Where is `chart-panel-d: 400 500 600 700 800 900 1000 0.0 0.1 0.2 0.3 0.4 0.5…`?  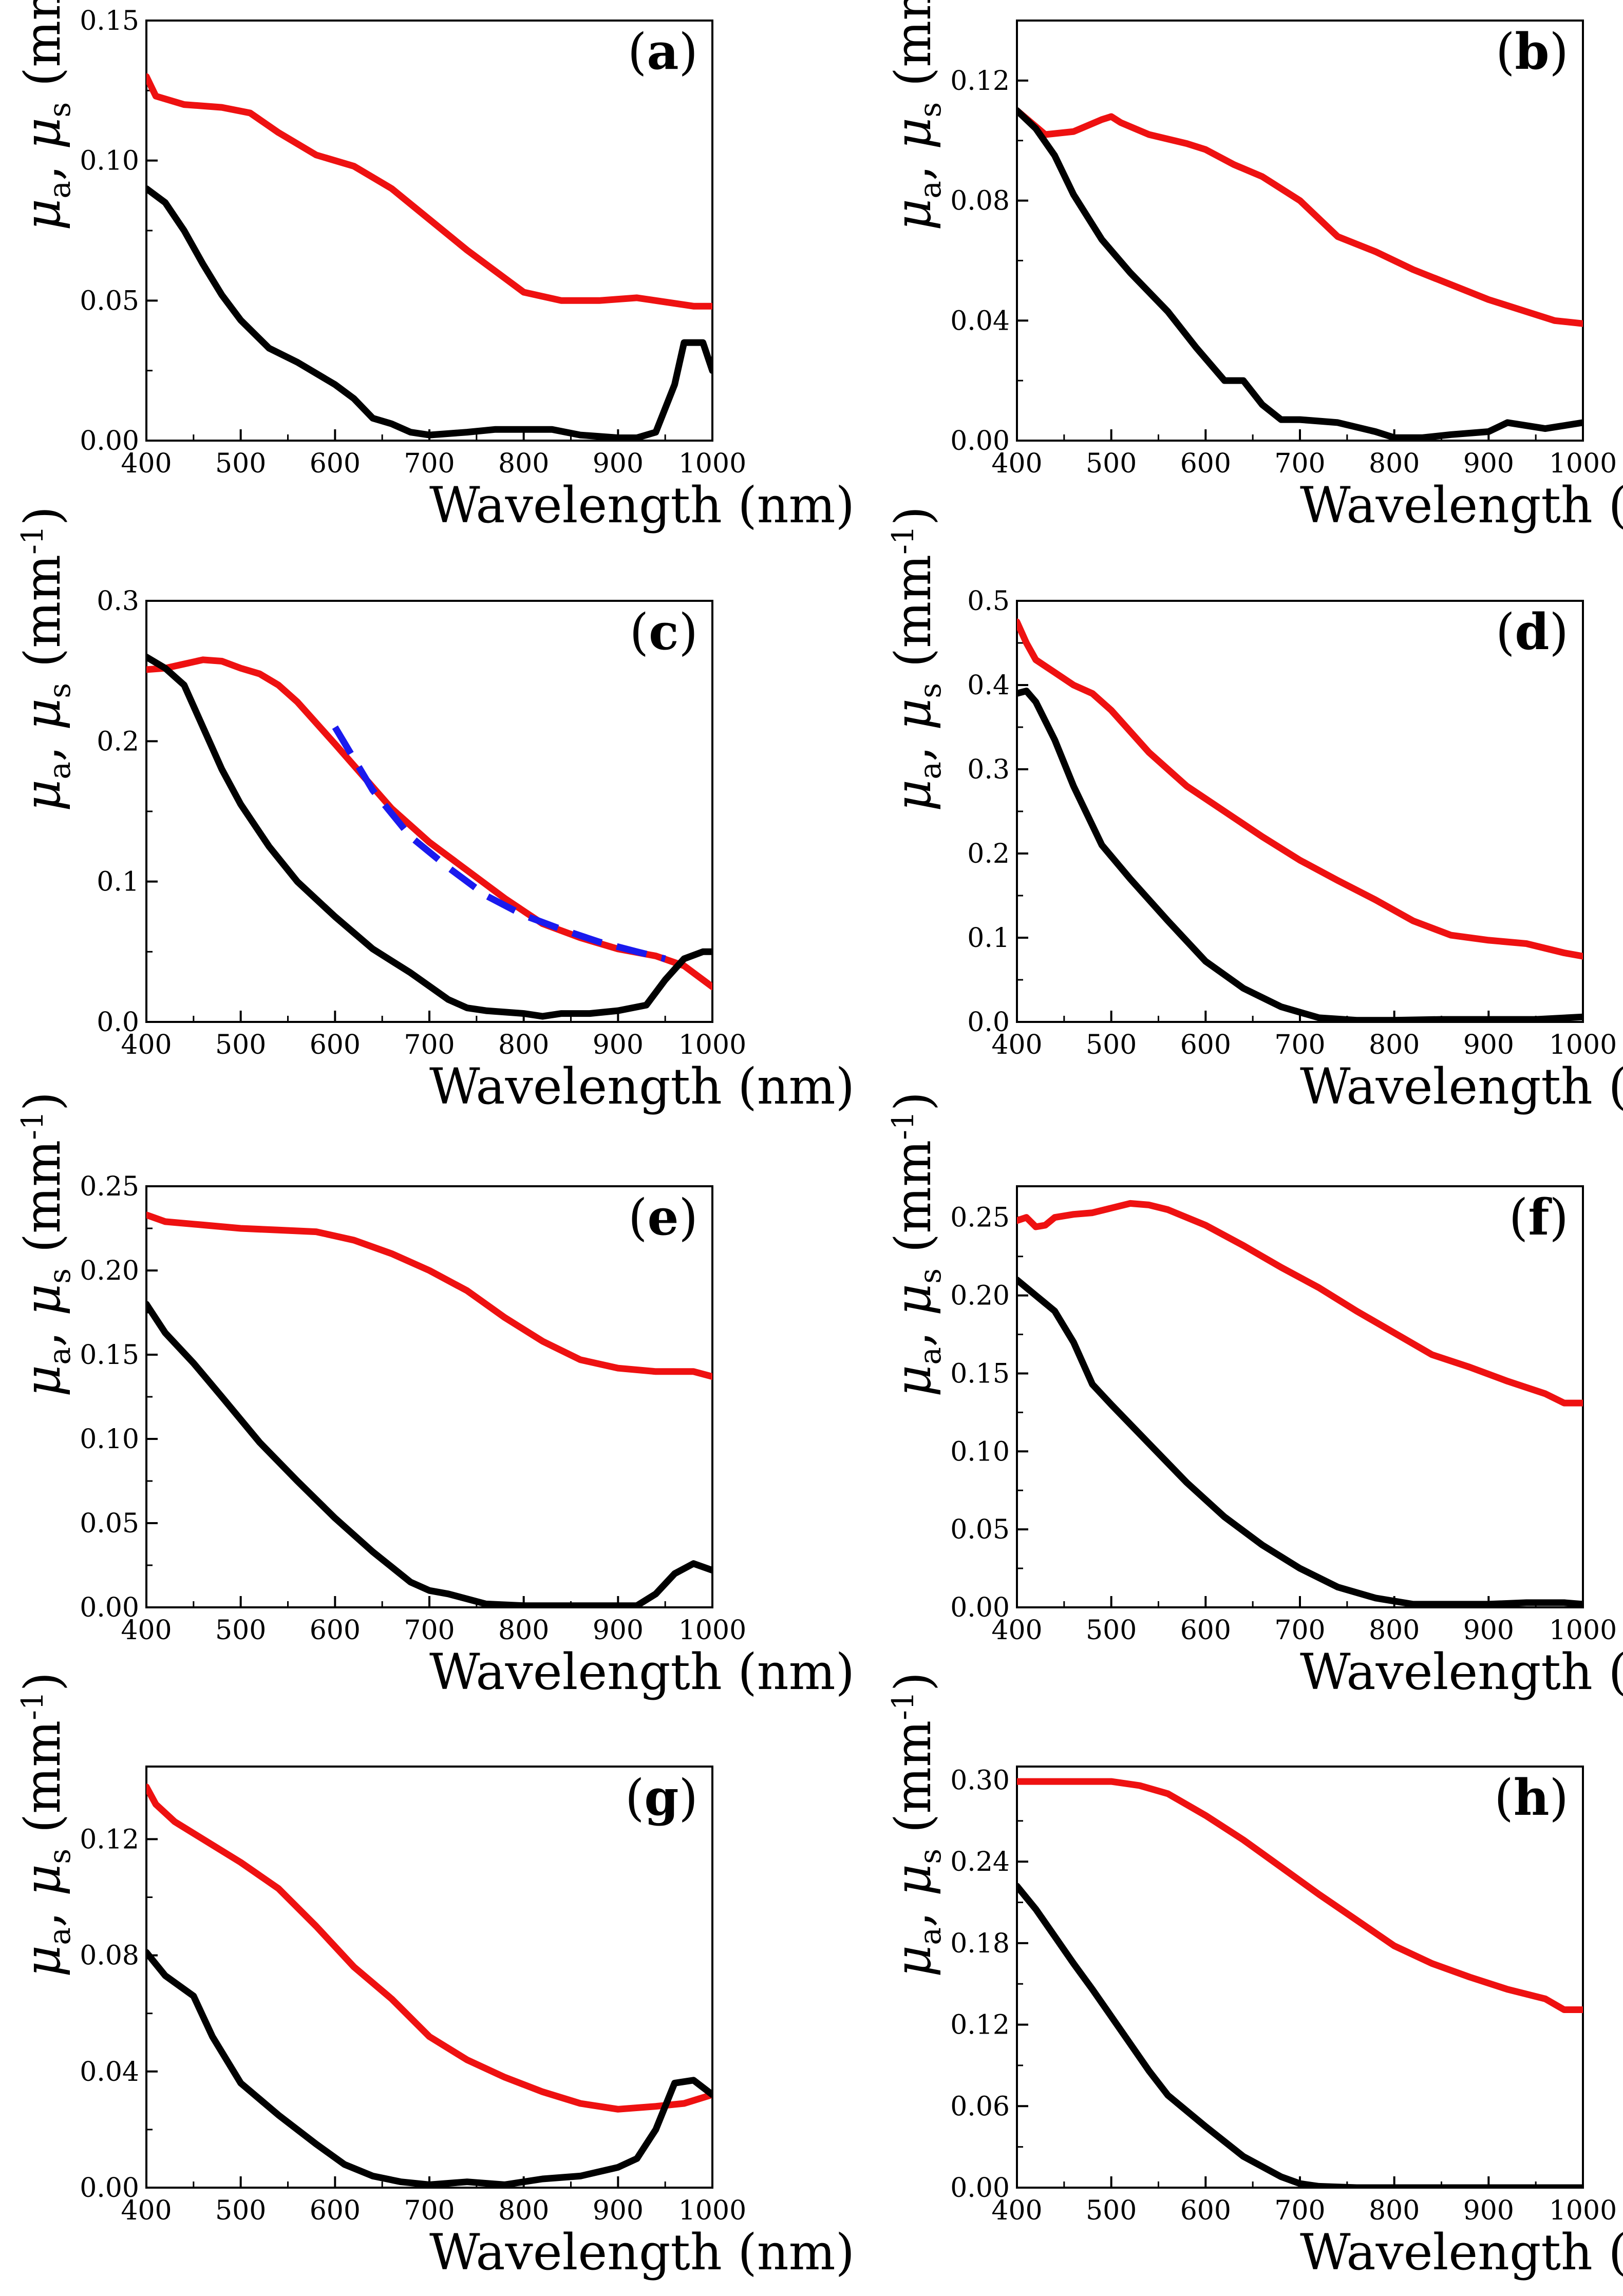
chart-panel-d: 400 500 600 700 800 900 1000 0.0 0.1 0.2 0.3 0.4 0.5… is located at coordinates (1253, 810).